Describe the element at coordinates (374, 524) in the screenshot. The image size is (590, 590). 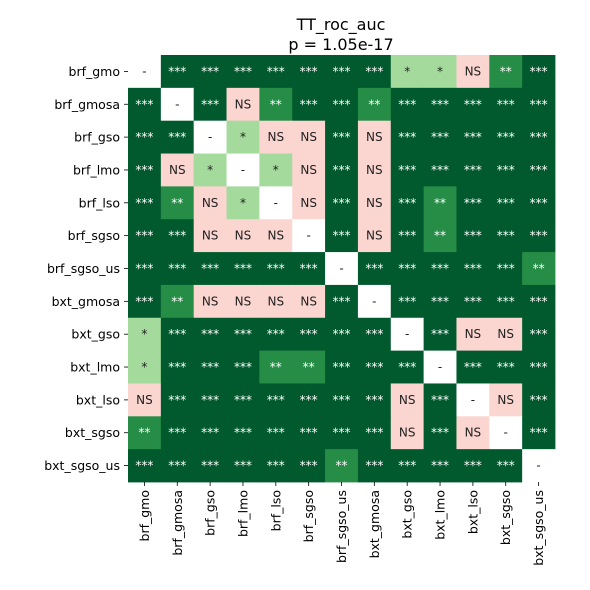
I see `x-tick-label: bxt_gmosa` at that location.